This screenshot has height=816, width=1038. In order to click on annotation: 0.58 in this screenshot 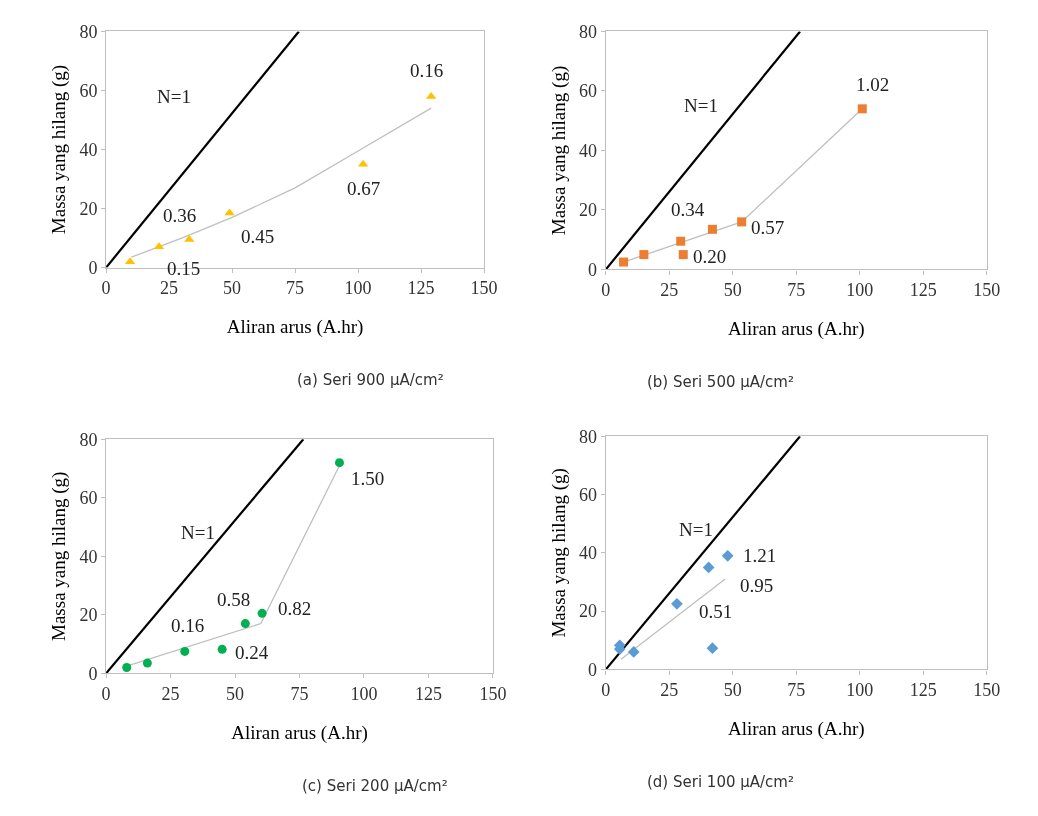, I will do `click(234, 599)`.